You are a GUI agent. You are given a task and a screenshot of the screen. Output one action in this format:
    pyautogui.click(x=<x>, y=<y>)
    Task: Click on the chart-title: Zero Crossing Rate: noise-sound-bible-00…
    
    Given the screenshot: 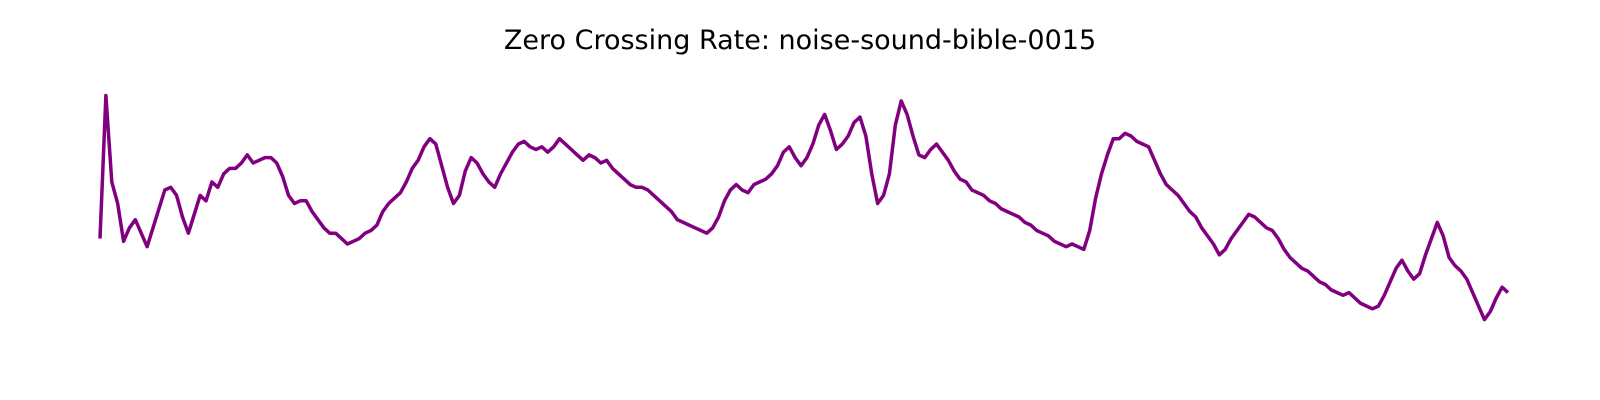 What is the action you would take?
    pyautogui.click(x=800, y=40)
    